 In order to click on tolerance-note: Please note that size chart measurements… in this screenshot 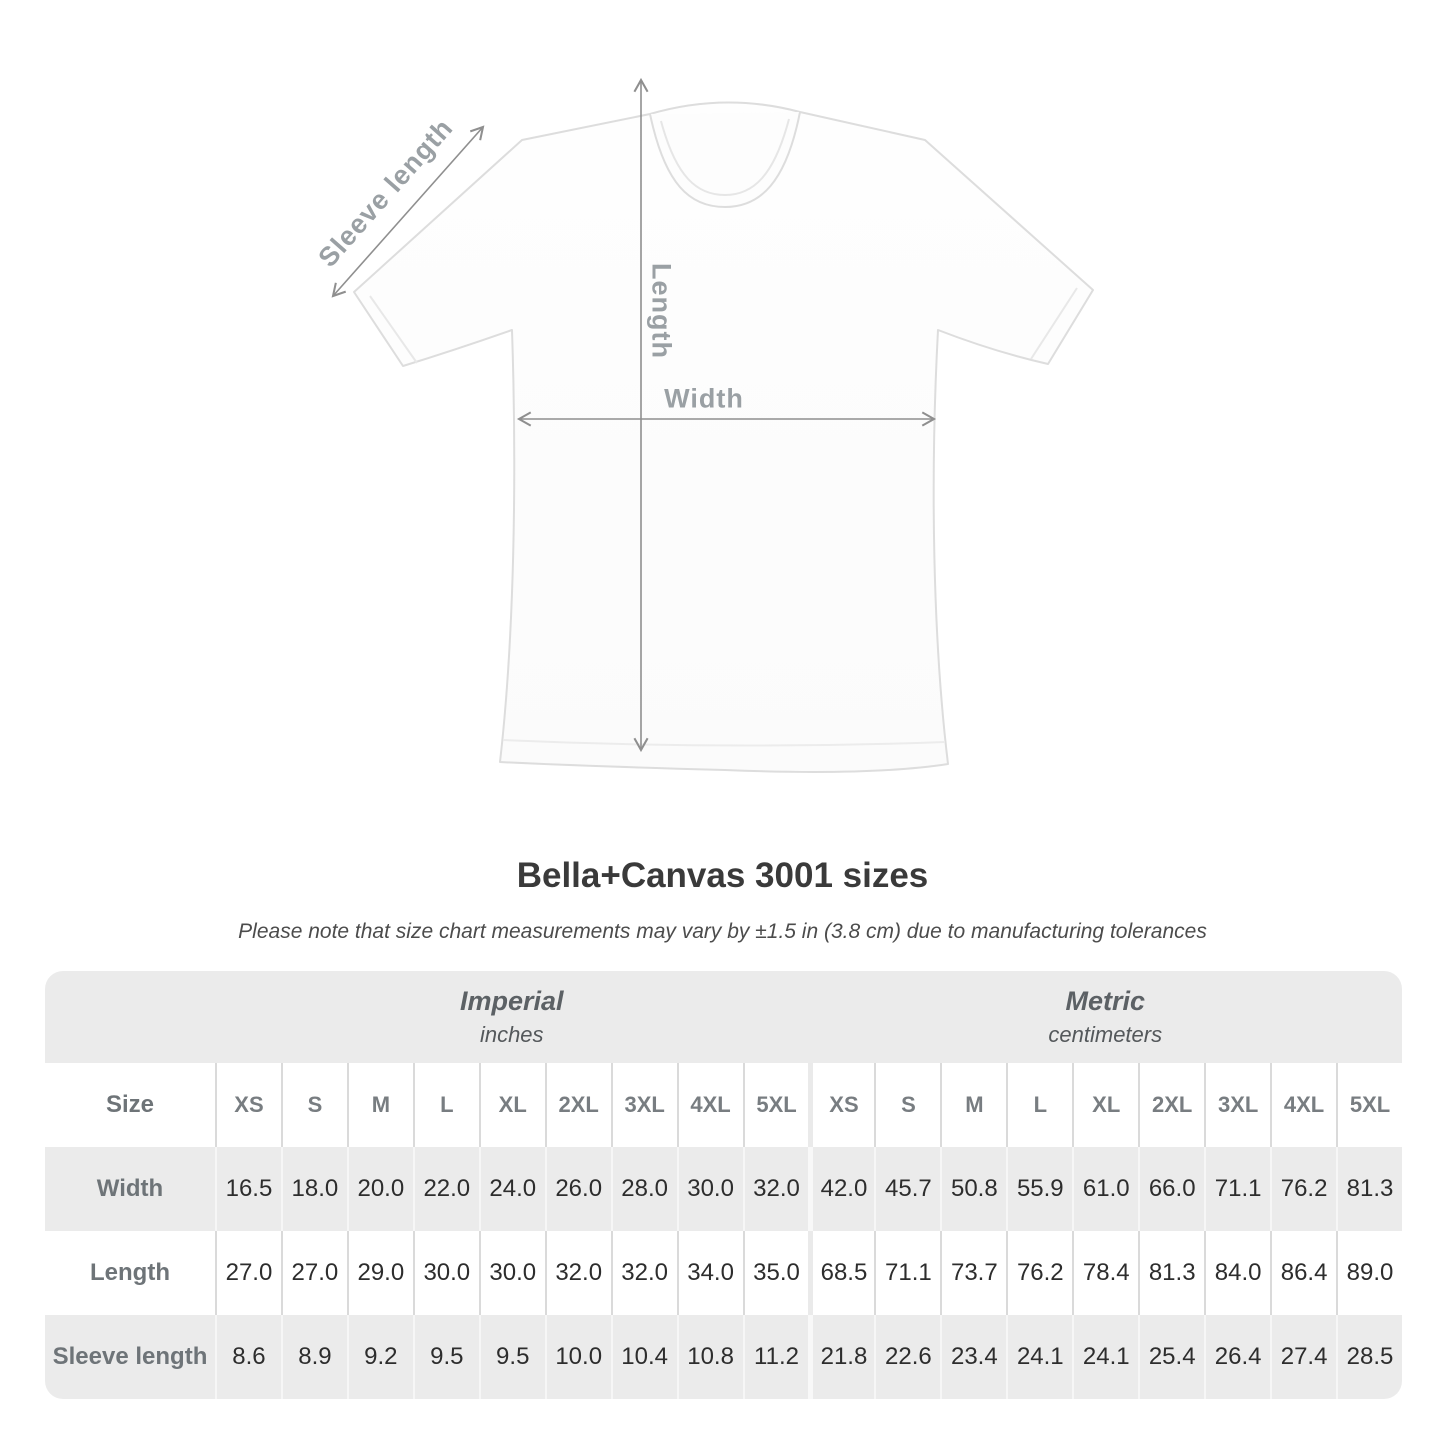, I will do `click(722, 931)`.